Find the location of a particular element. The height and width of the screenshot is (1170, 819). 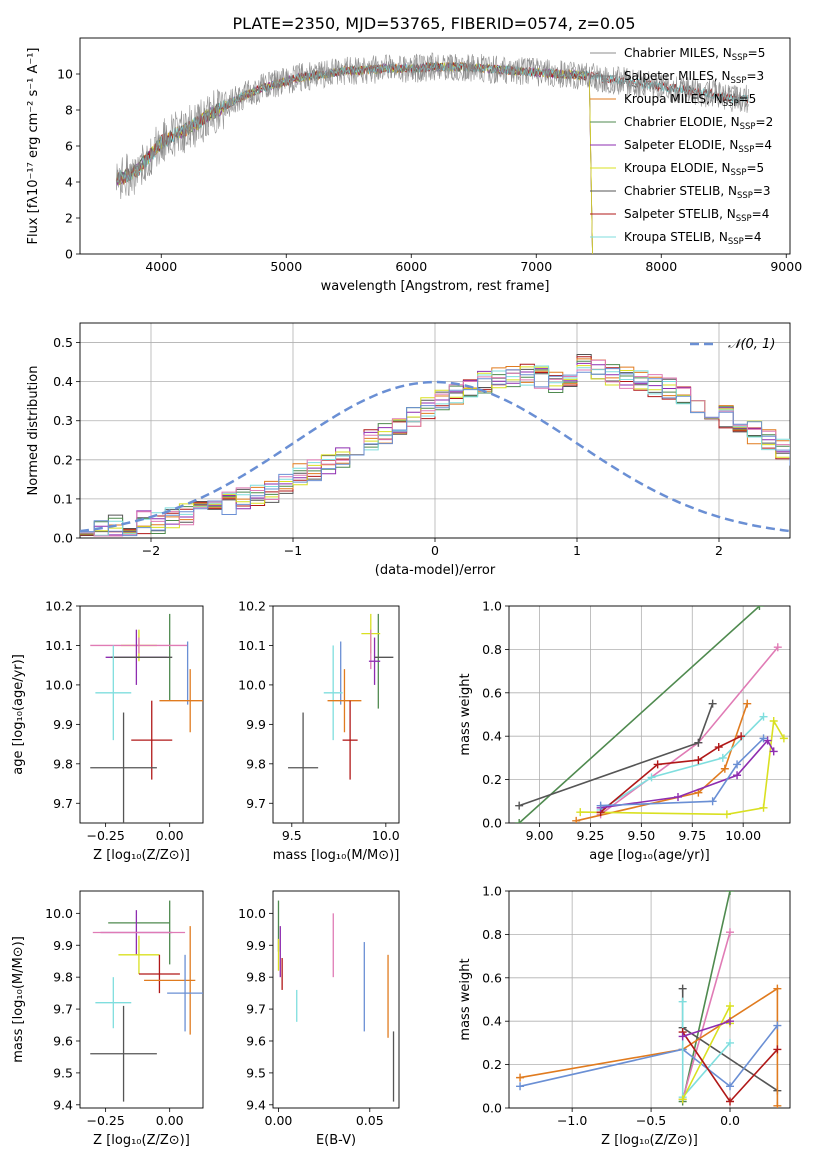

legend-entry: Kroupa MILES, NSSP=5 is located at coordinates (690, 100).